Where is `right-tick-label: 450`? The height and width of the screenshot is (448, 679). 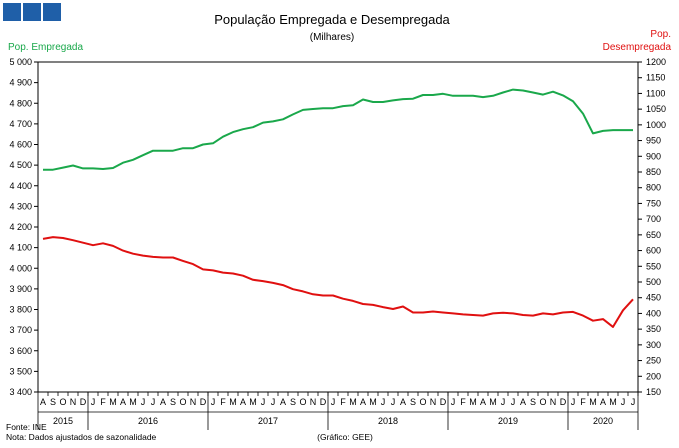
right-tick-label: 450 is located at coordinates (653, 298).